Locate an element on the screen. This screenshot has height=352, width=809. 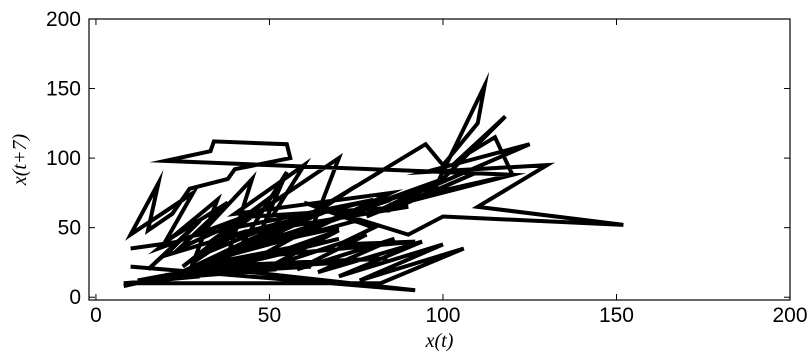
y-tick-label-150: 150 is located at coordinates (63, 89).